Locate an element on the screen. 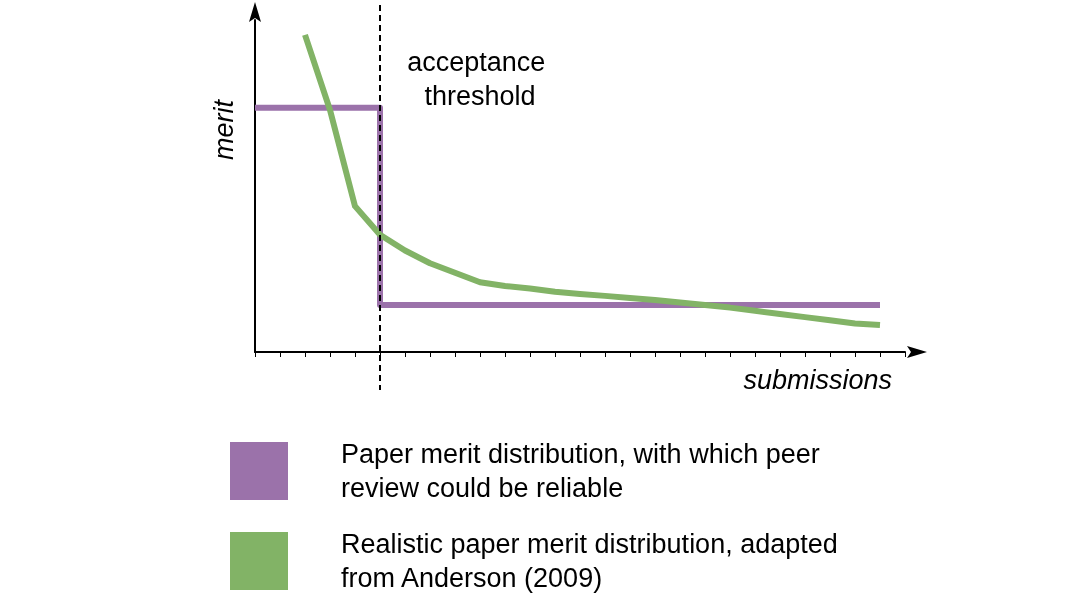  x-axis-title: submissions is located at coordinates (818, 379).